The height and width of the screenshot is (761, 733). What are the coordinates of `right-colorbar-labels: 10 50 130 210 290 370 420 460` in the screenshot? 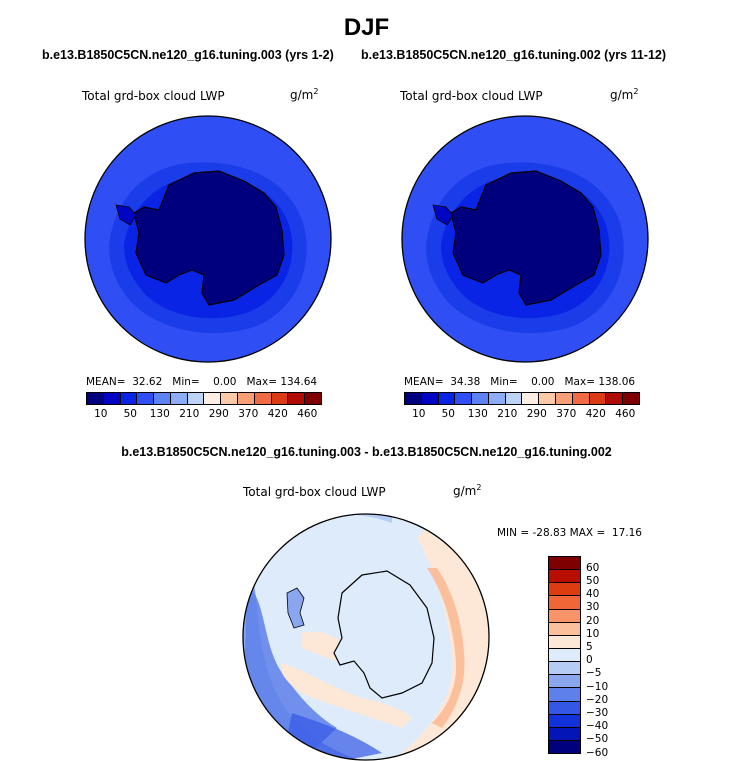 It's located at (522, 415).